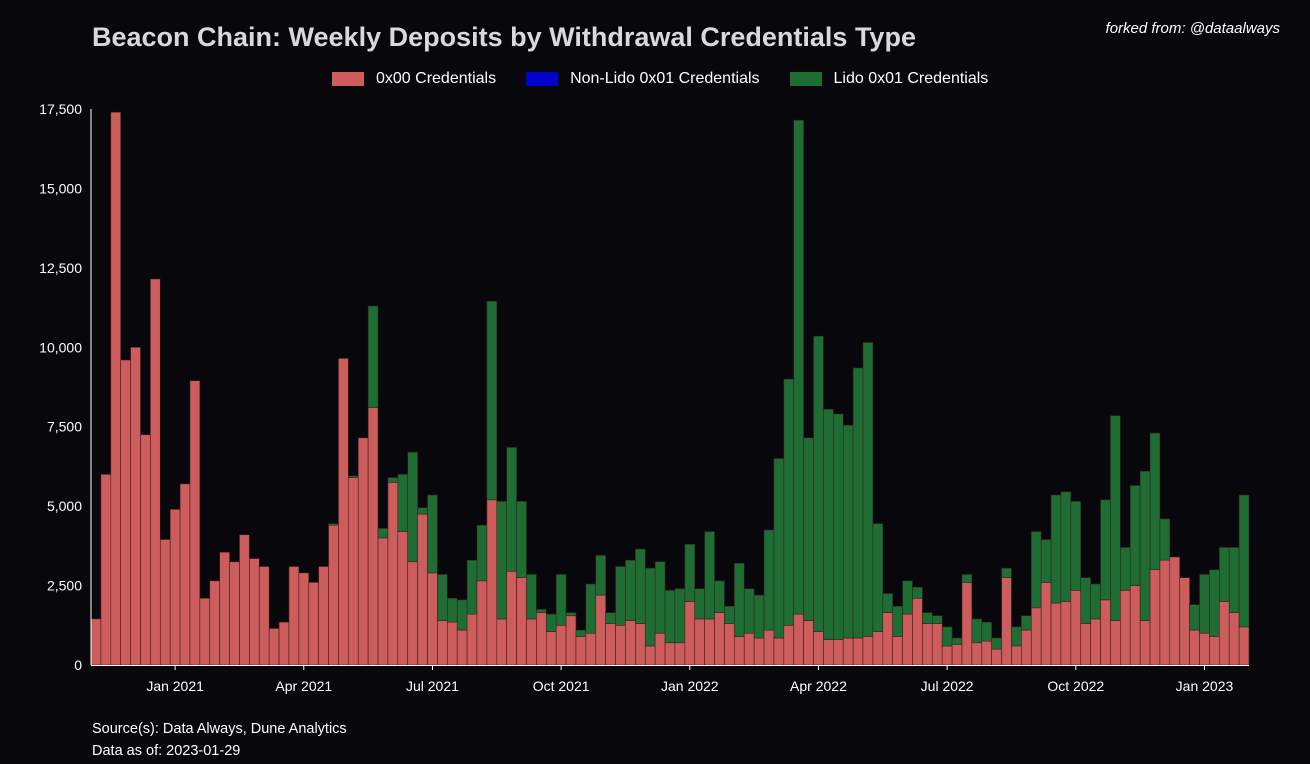  Describe the element at coordinates (60, 268) in the screenshot. I see `y-tick-label: 12,500` at that location.